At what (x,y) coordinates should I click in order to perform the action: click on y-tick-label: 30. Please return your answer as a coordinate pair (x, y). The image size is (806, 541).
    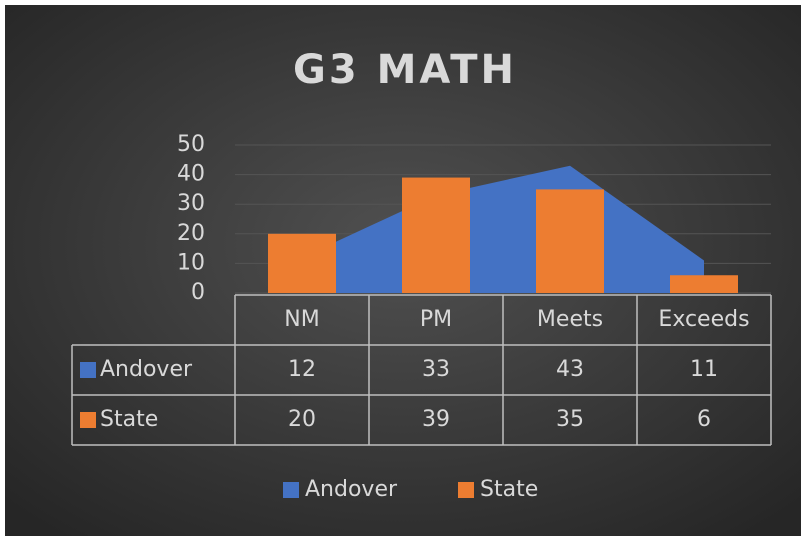
    Looking at the image, I should click on (191, 203).